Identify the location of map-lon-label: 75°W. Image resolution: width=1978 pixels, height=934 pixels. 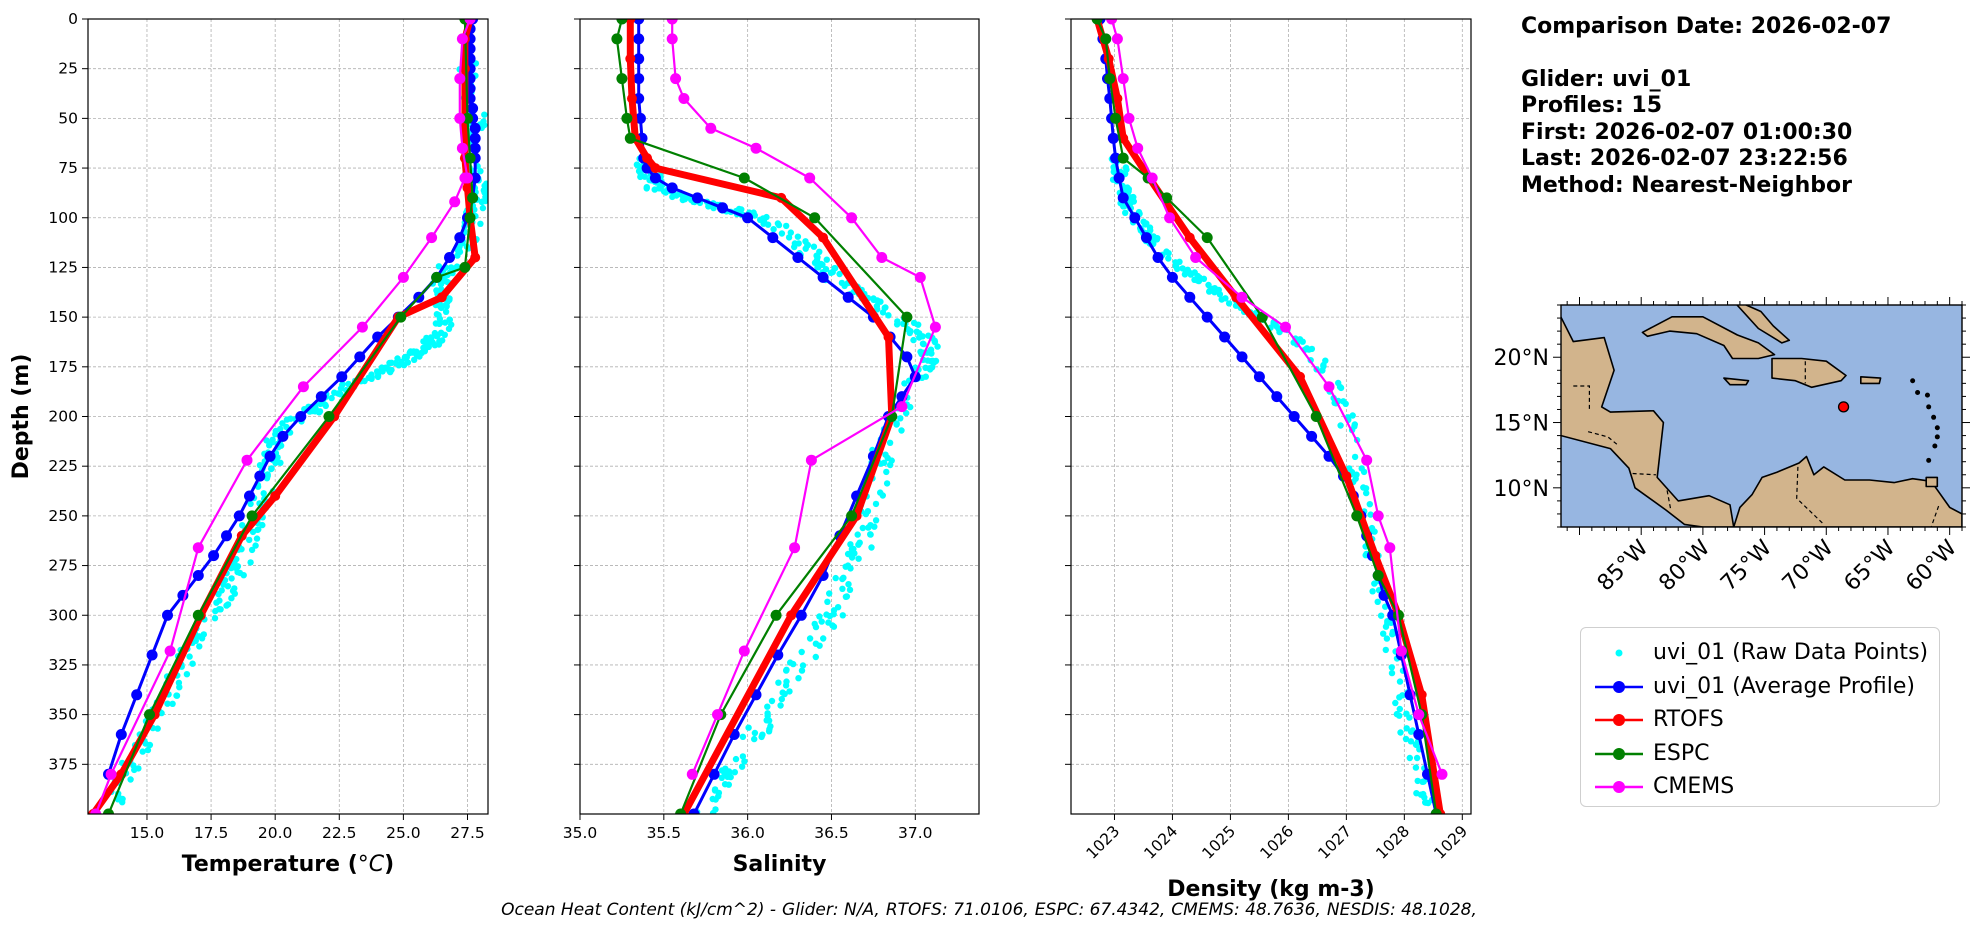
(1746, 565).